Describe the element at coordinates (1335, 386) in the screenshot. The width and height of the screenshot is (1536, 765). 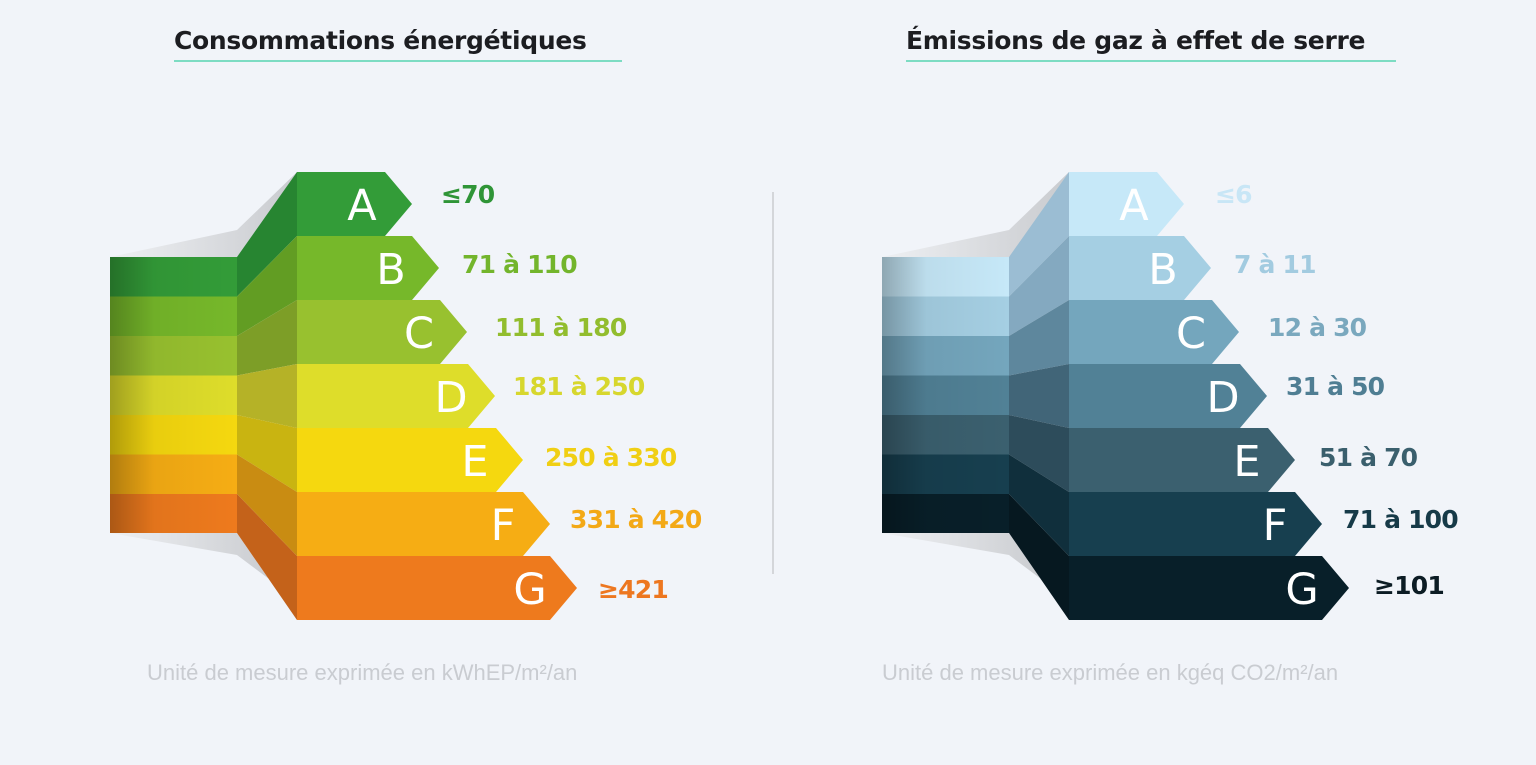
I see `range-label-d: 31 à 50` at that location.